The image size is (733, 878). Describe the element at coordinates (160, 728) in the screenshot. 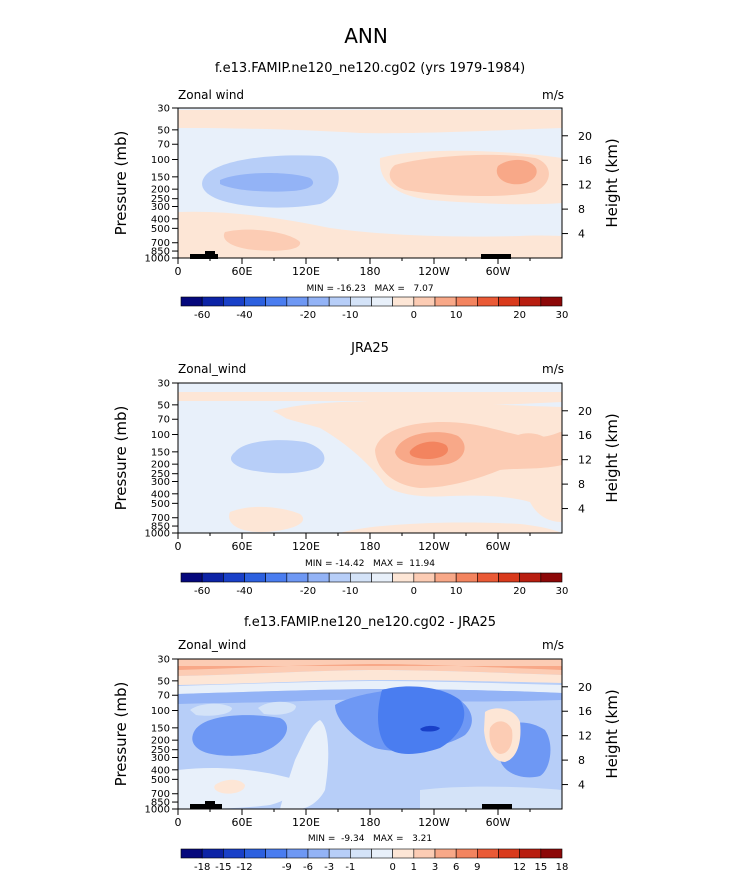

I see `y-tick-label: 150` at that location.